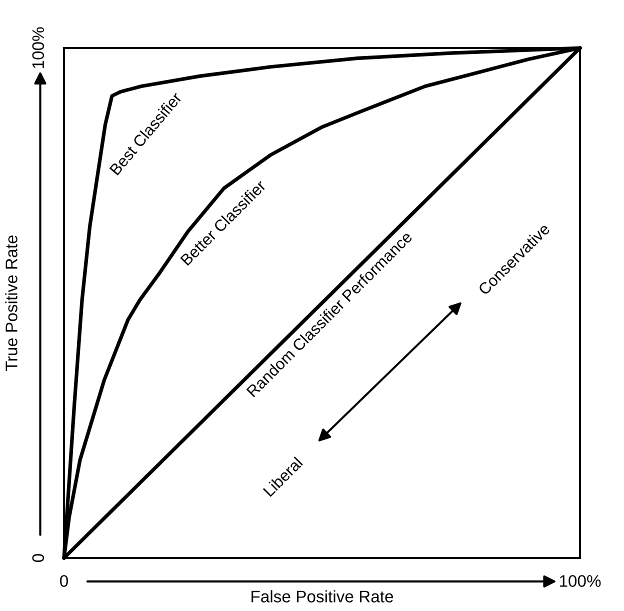  I want to click on x-axis-title: False Positive Rate, so click(323, 596).